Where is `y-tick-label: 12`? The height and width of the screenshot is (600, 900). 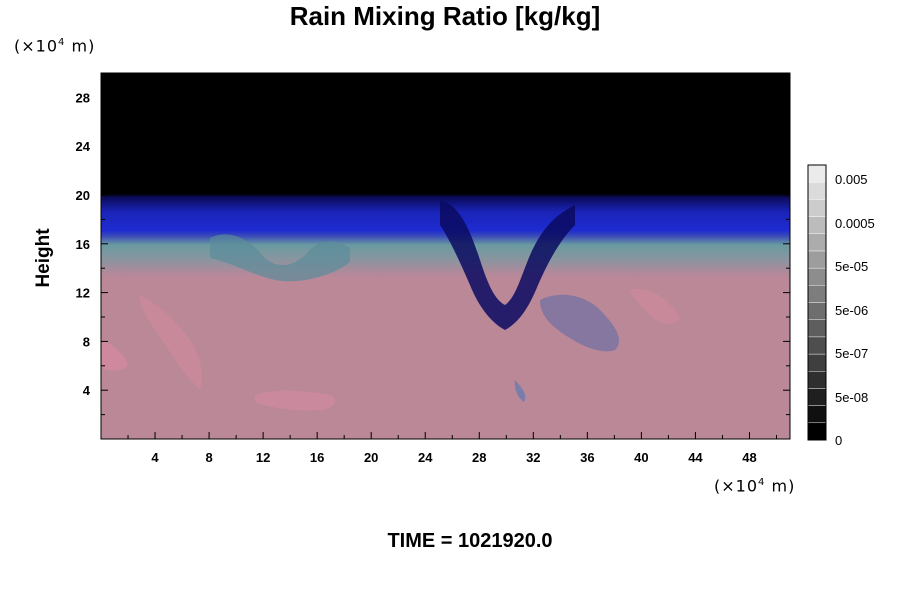
y-tick-label: 12 is located at coordinates (83, 293).